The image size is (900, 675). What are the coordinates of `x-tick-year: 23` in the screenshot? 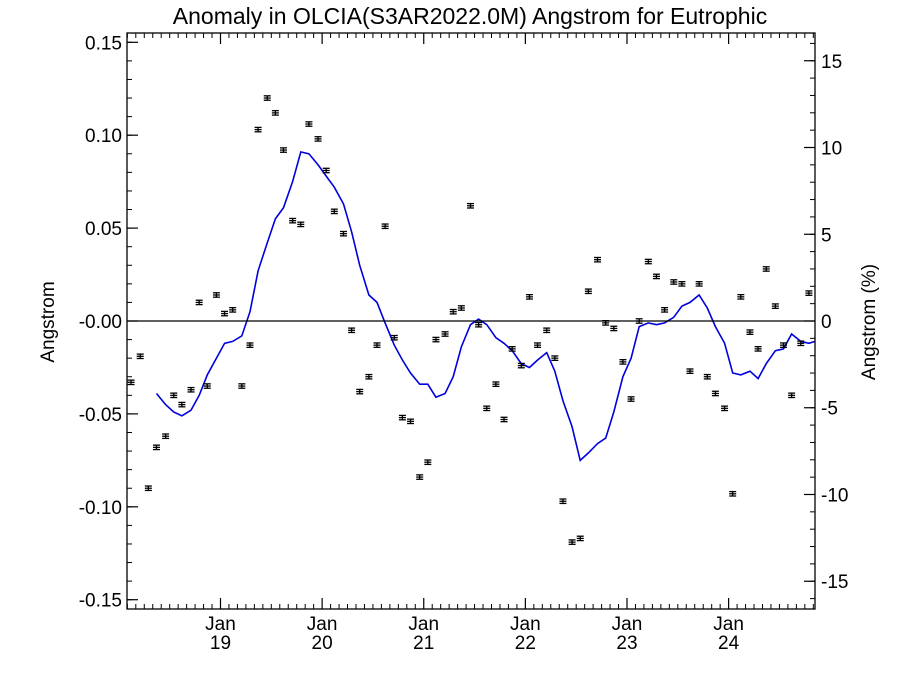 It's located at (626, 643).